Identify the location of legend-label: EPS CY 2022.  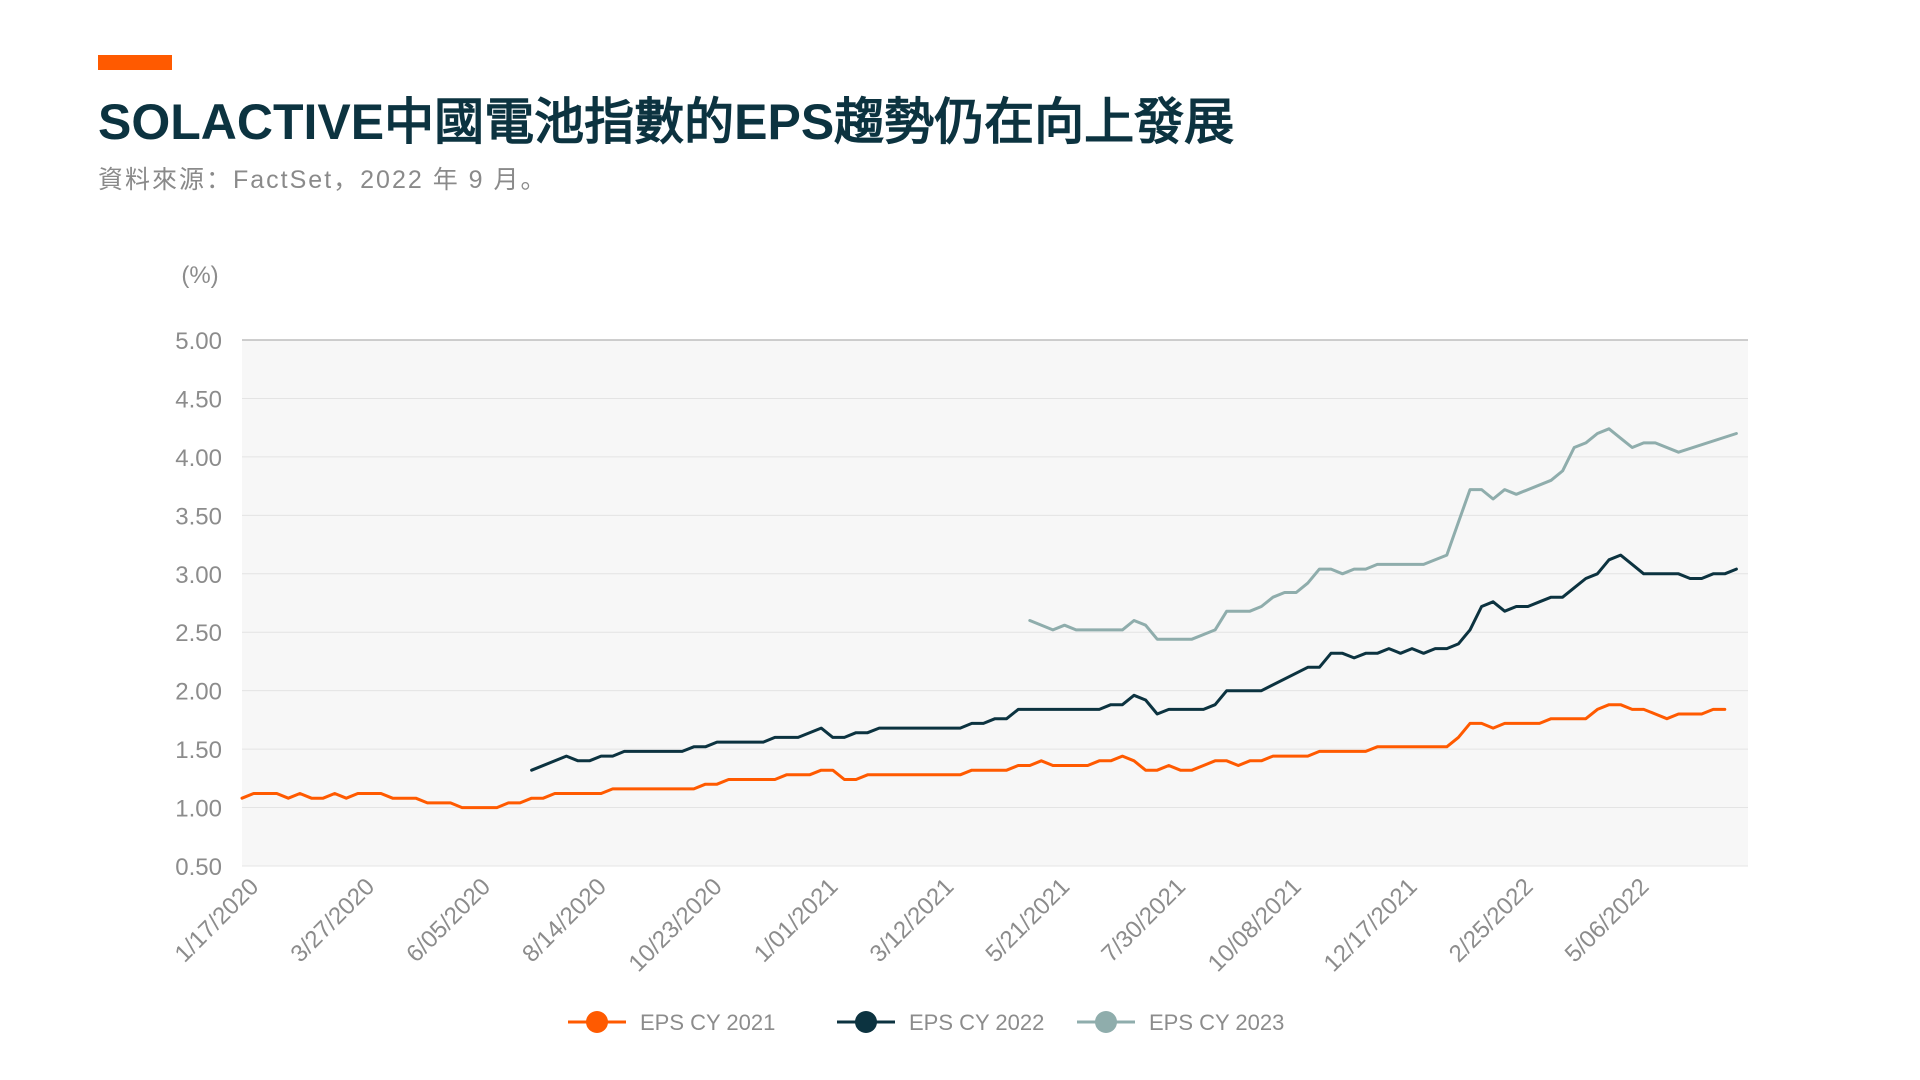
(976, 1022).